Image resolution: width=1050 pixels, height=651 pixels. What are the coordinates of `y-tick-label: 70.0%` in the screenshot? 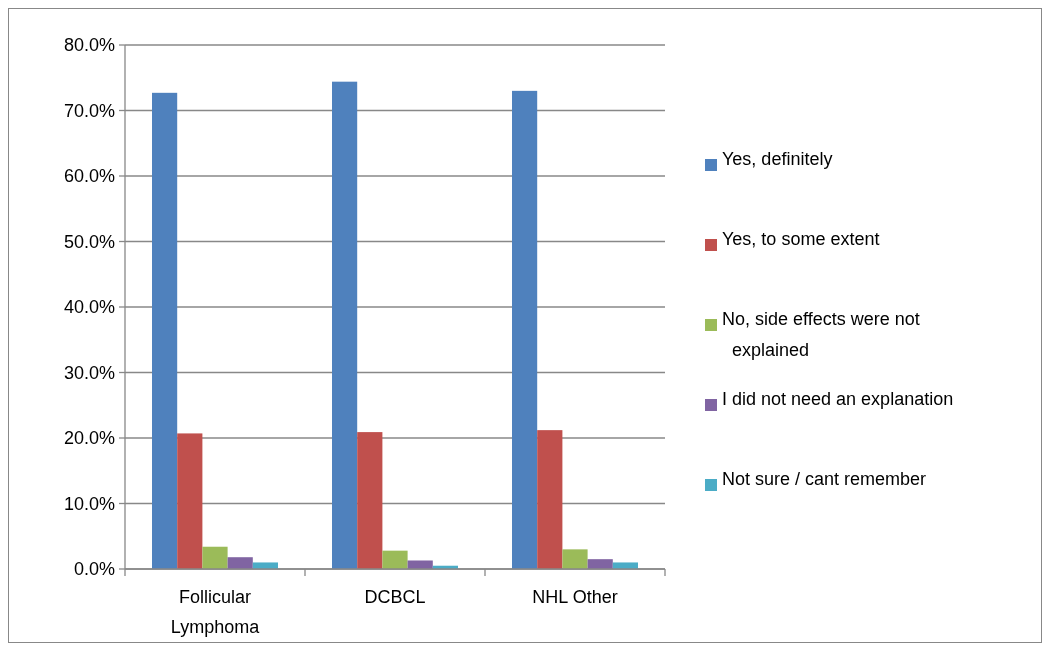 It's located at (89, 110).